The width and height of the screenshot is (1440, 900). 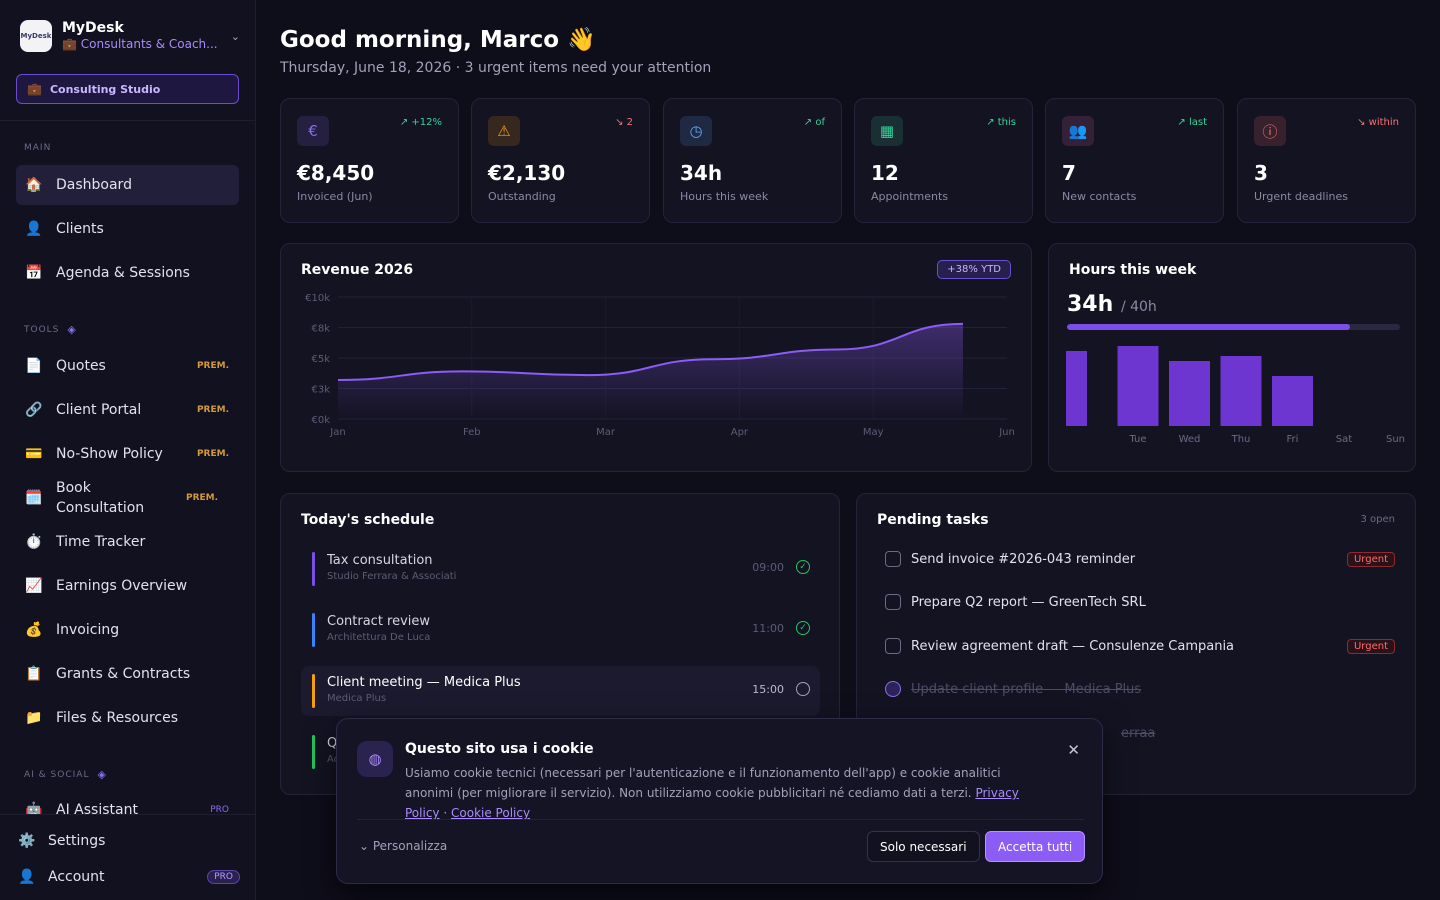 I want to click on y-tick-label: €8k, so click(x=320, y=329).